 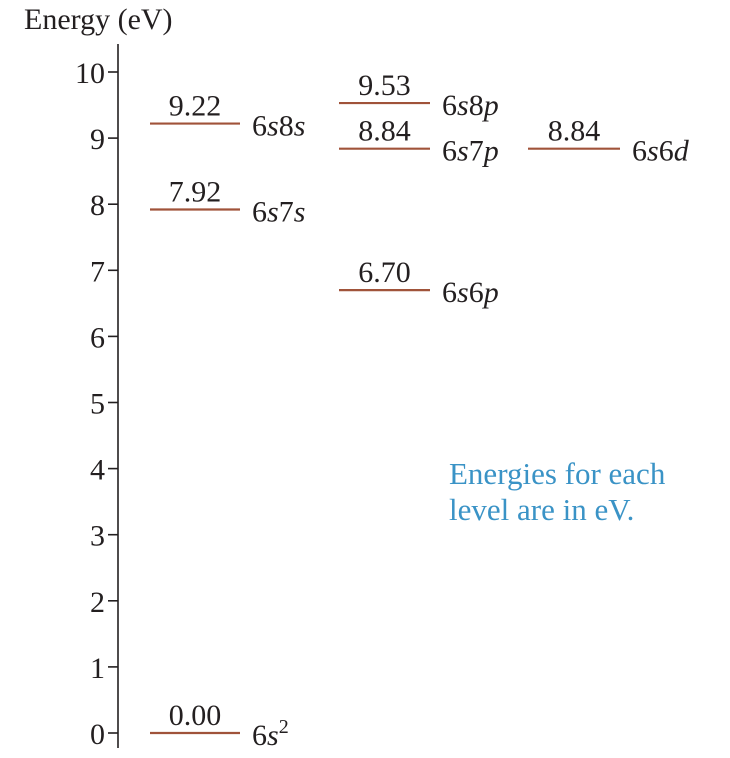 What do you see at coordinates (97, 470) in the screenshot?
I see `y-tick-label-4: 4` at bounding box center [97, 470].